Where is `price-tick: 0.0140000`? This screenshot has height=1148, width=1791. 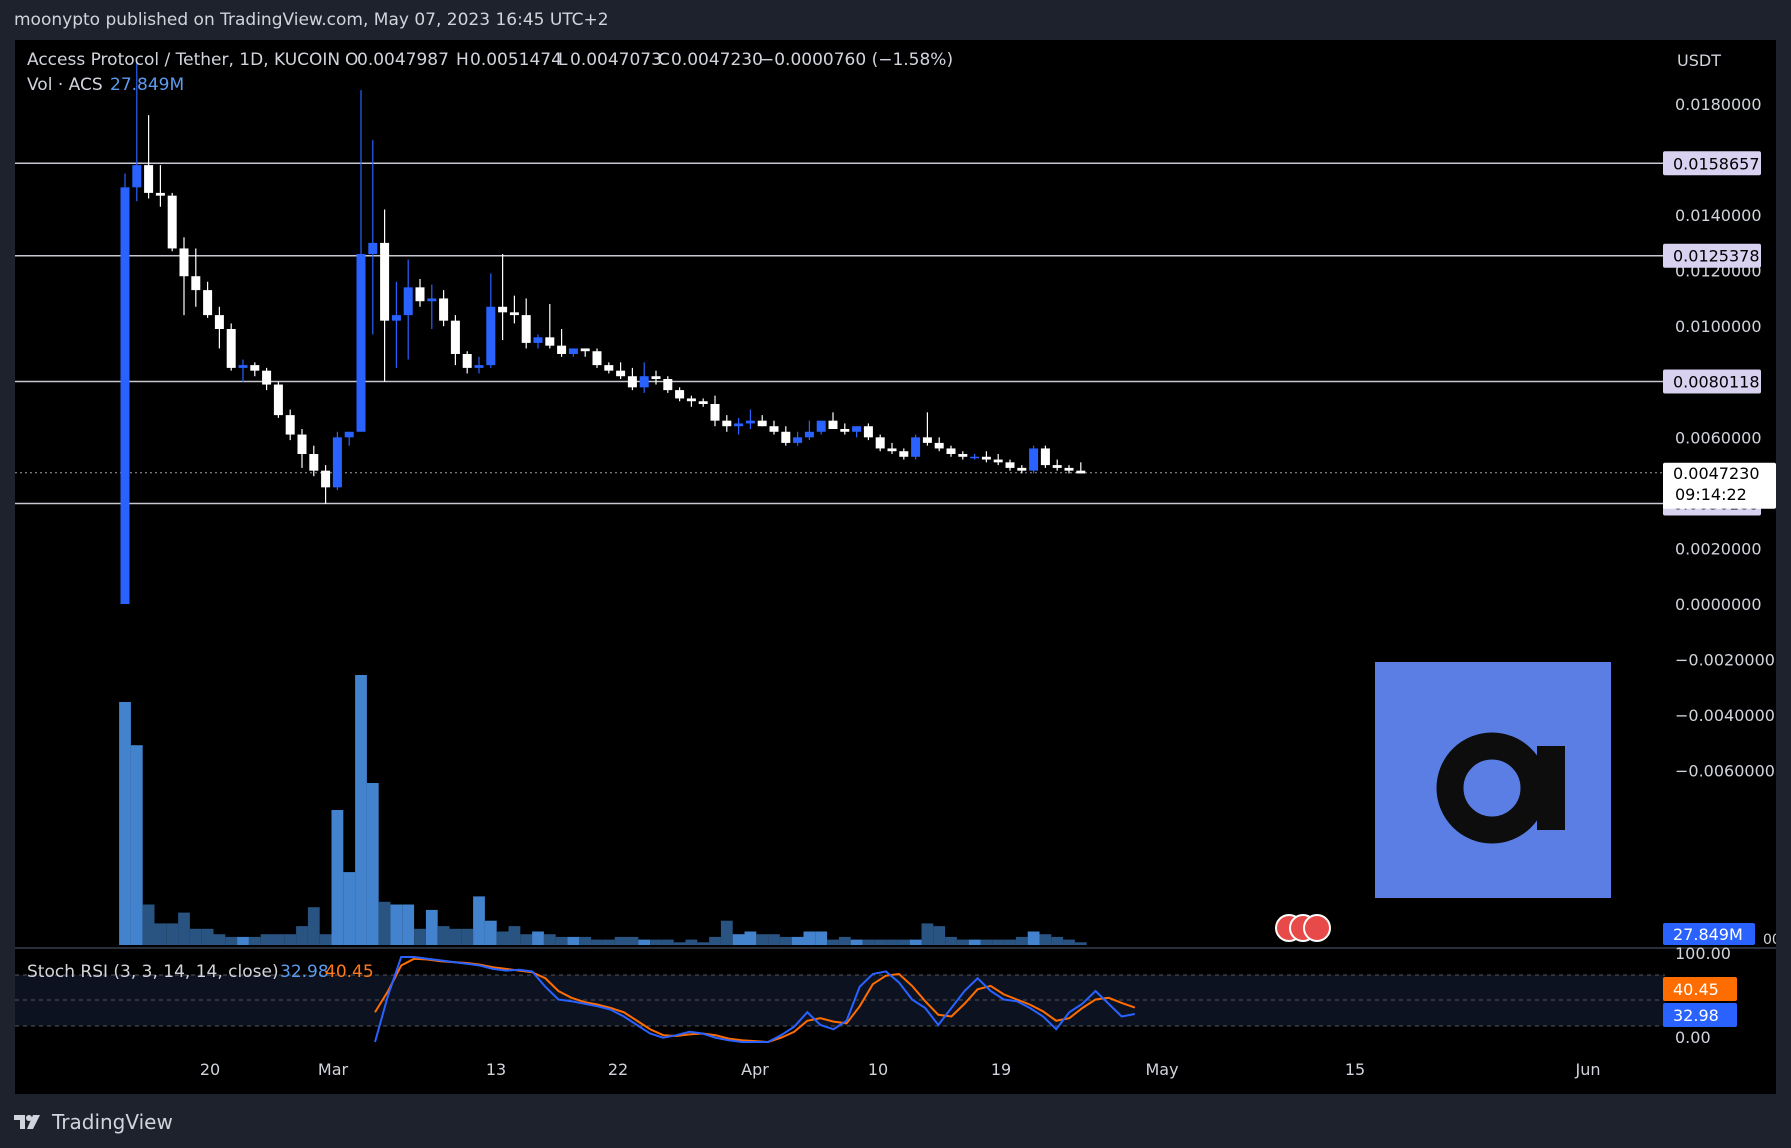
price-tick: 0.0140000 is located at coordinates (1718, 215).